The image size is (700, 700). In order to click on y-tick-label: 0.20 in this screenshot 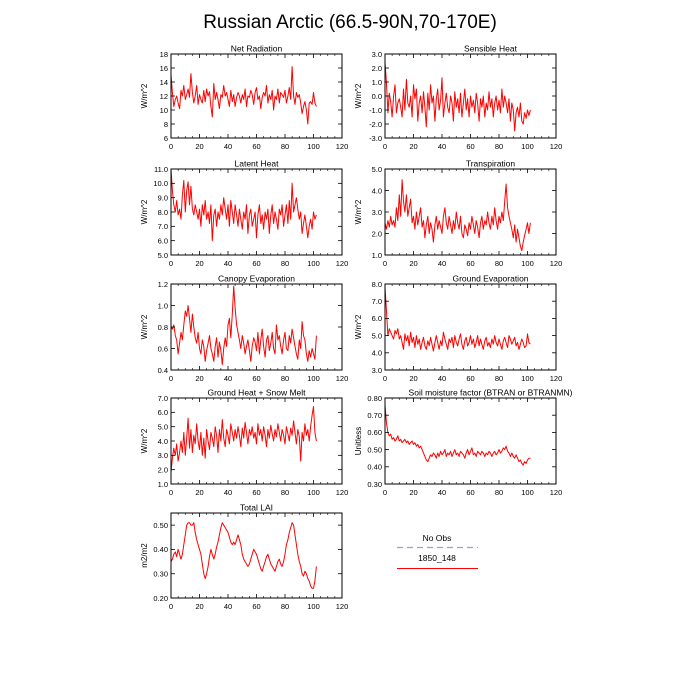, I will do `click(160, 598)`.